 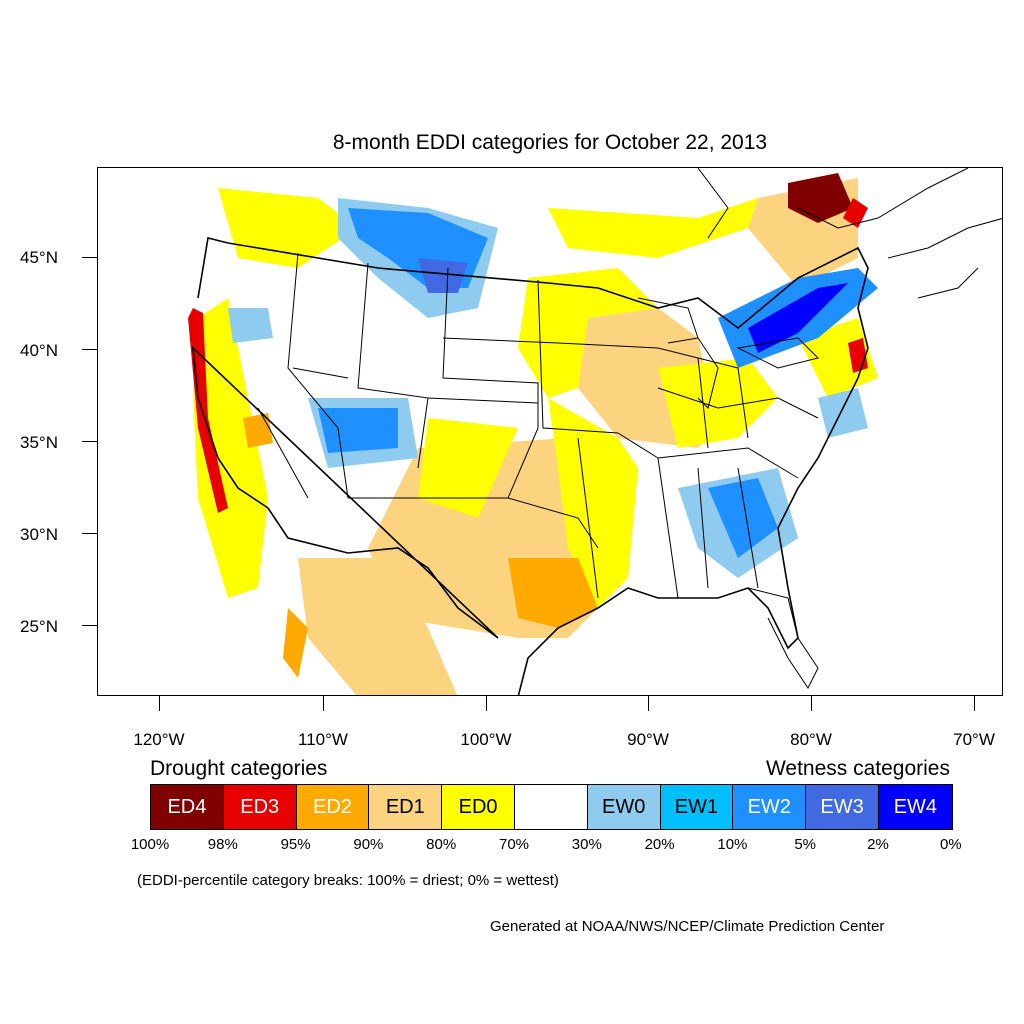 What do you see at coordinates (593, 503) in the screenshot?
I see `region-ed0-mississippi` at bounding box center [593, 503].